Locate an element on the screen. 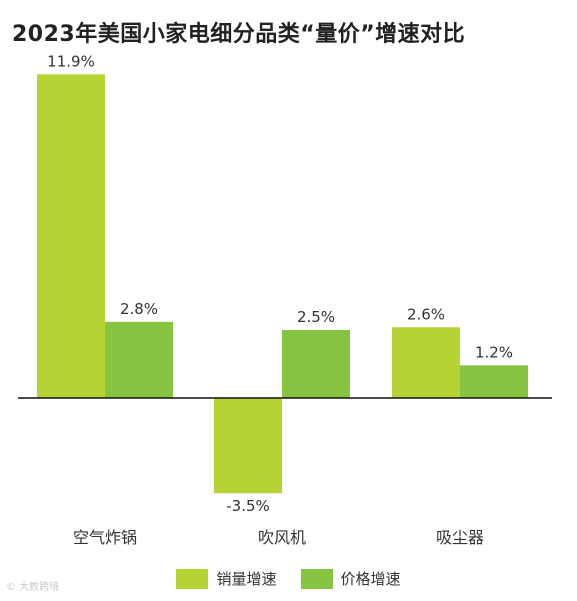  data-label-price-1: 2.5% is located at coordinates (316, 317).